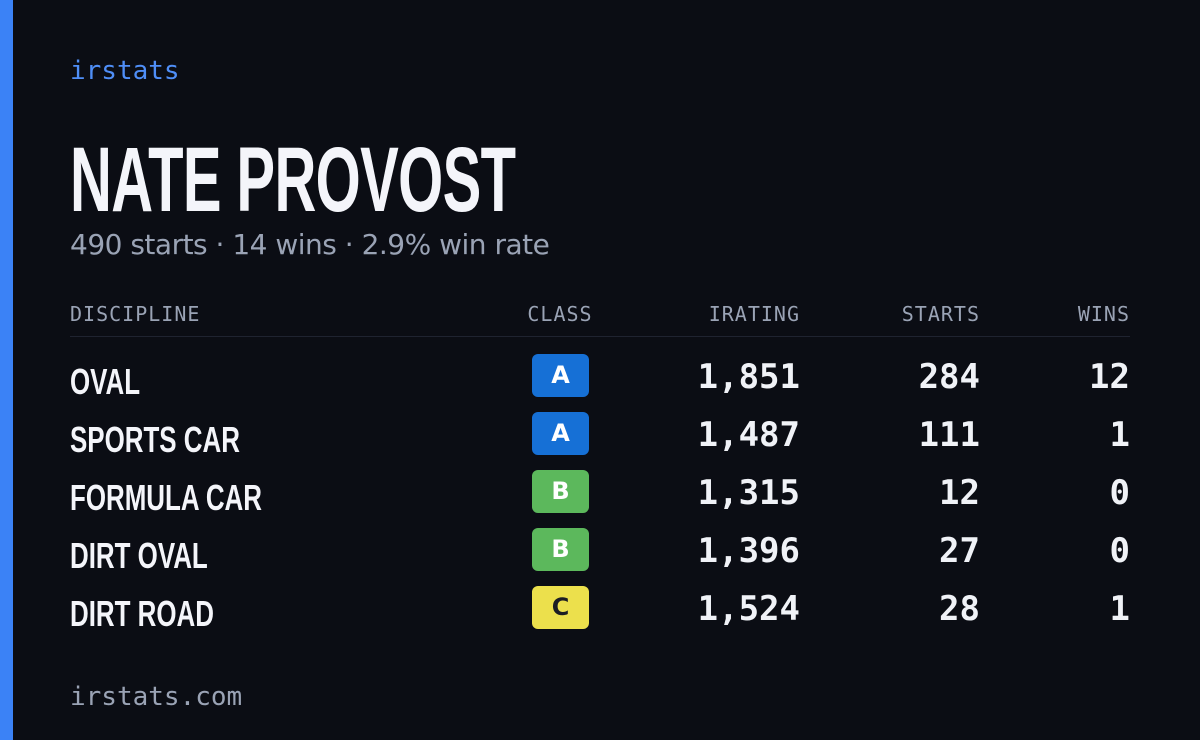  What do you see at coordinates (155, 439) in the screenshot?
I see `discipline: SPORTS CAR` at bounding box center [155, 439].